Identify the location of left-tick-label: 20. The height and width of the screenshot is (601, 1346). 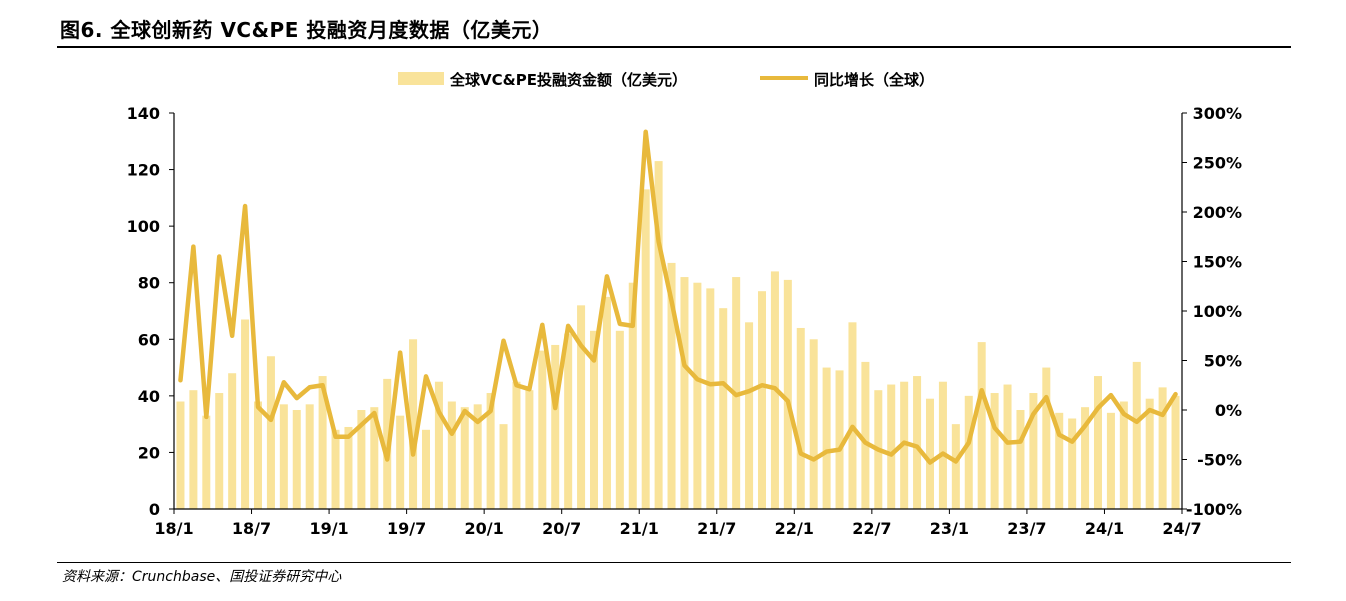
(149, 452).